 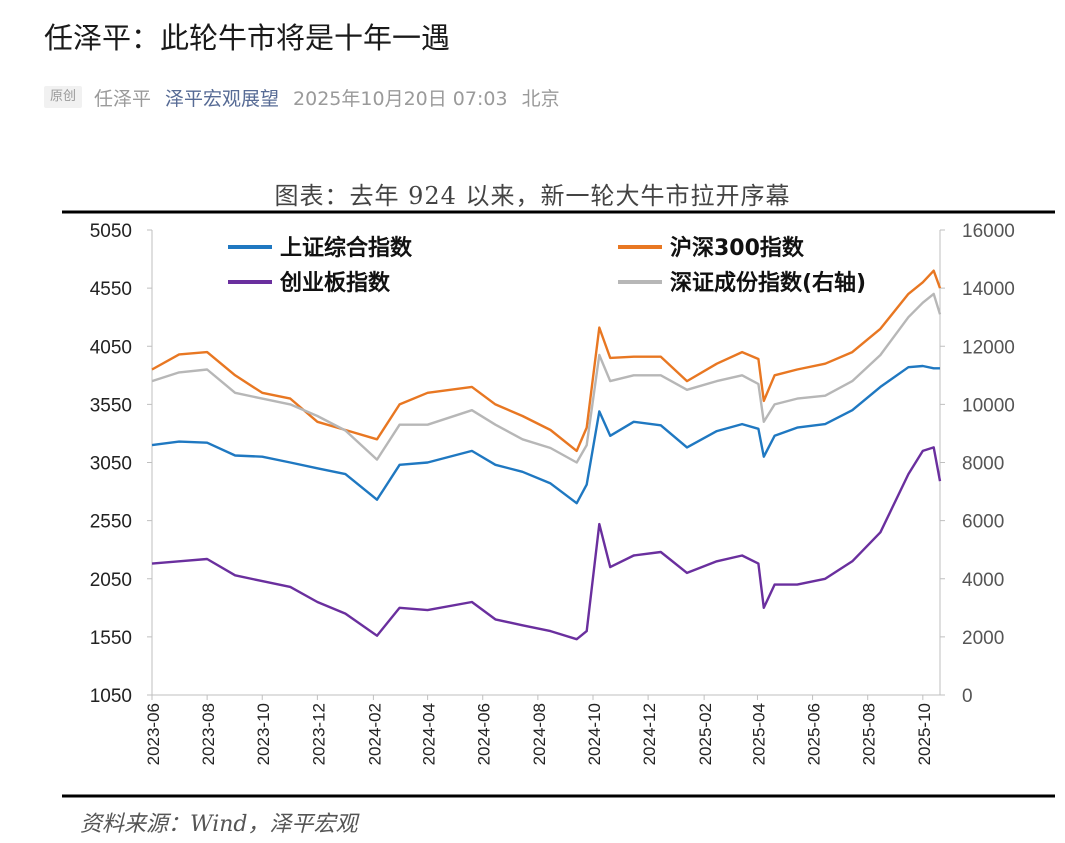 I want to click on right-tick-label: 8000, so click(x=983, y=464).